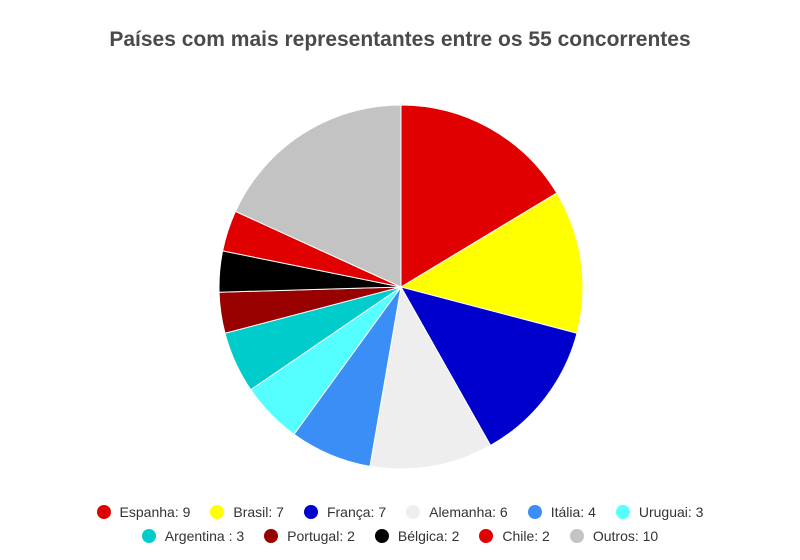 The width and height of the screenshot is (800, 560). Describe the element at coordinates (271, 536) in the screenshot. I see `legend-swatch-portugal` at that location.